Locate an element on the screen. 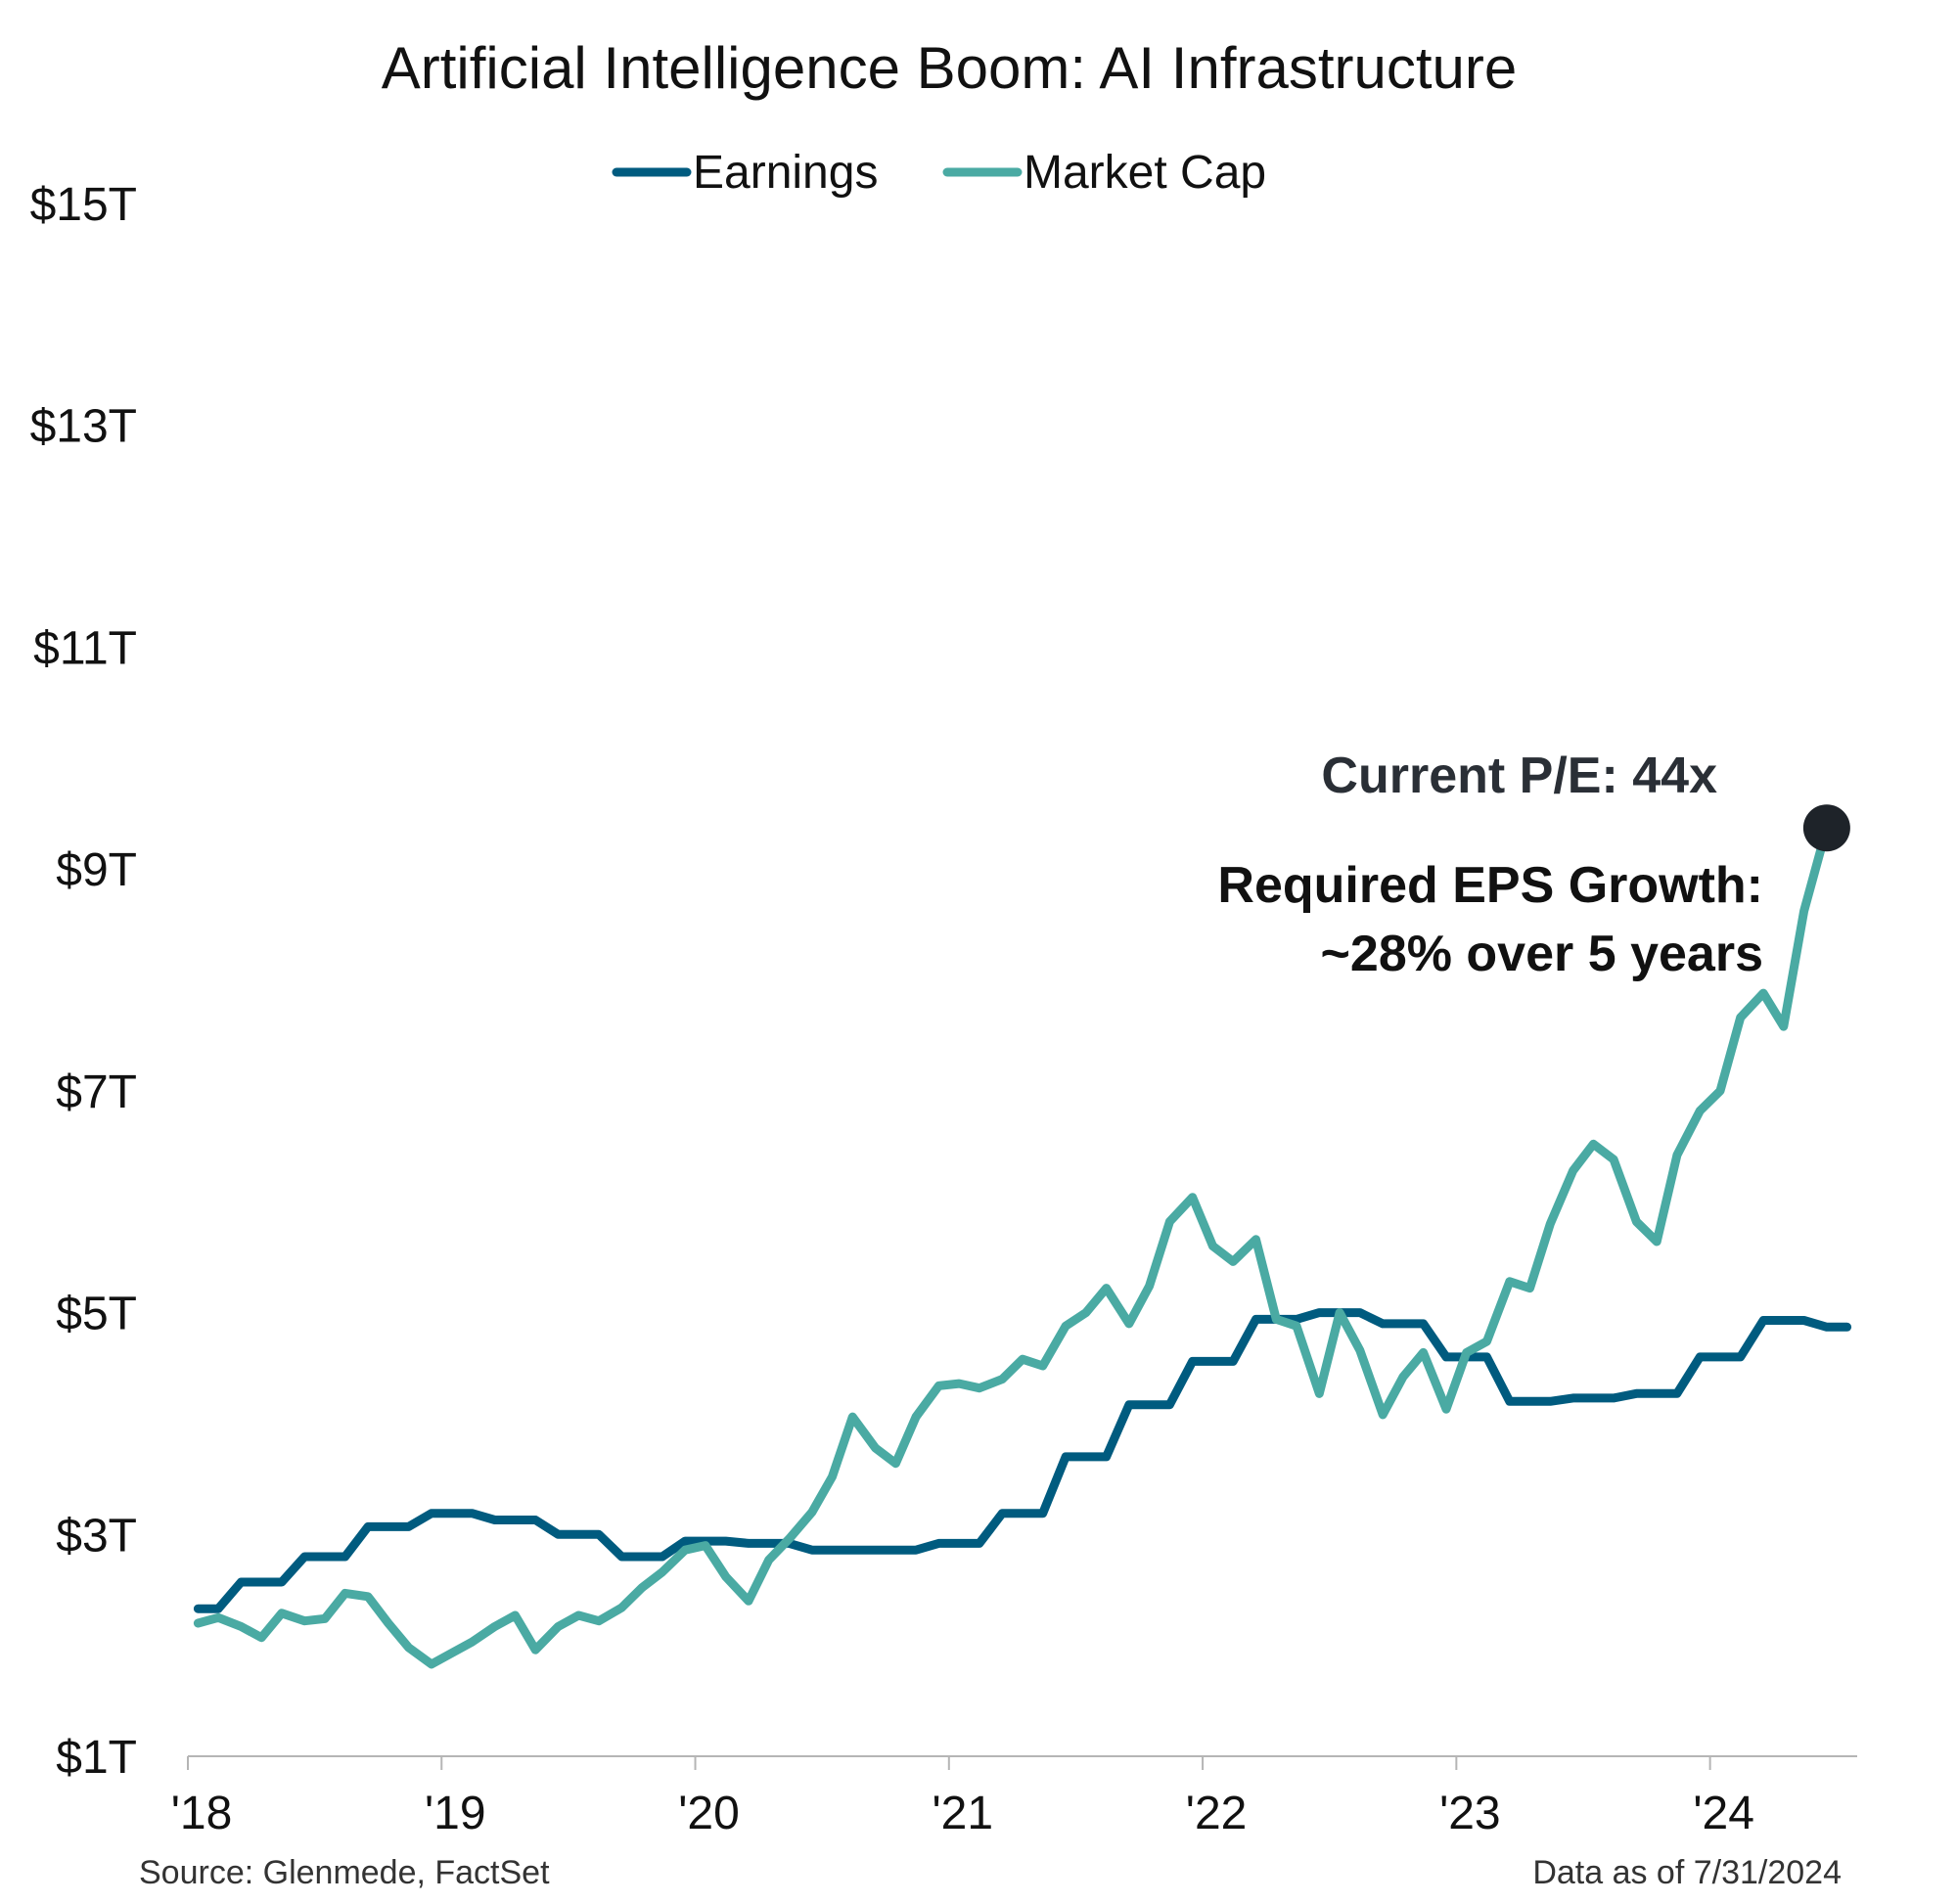 The image size is (1957, 1904). y-tick-label: $1T is located at coordinates (97, 1758).